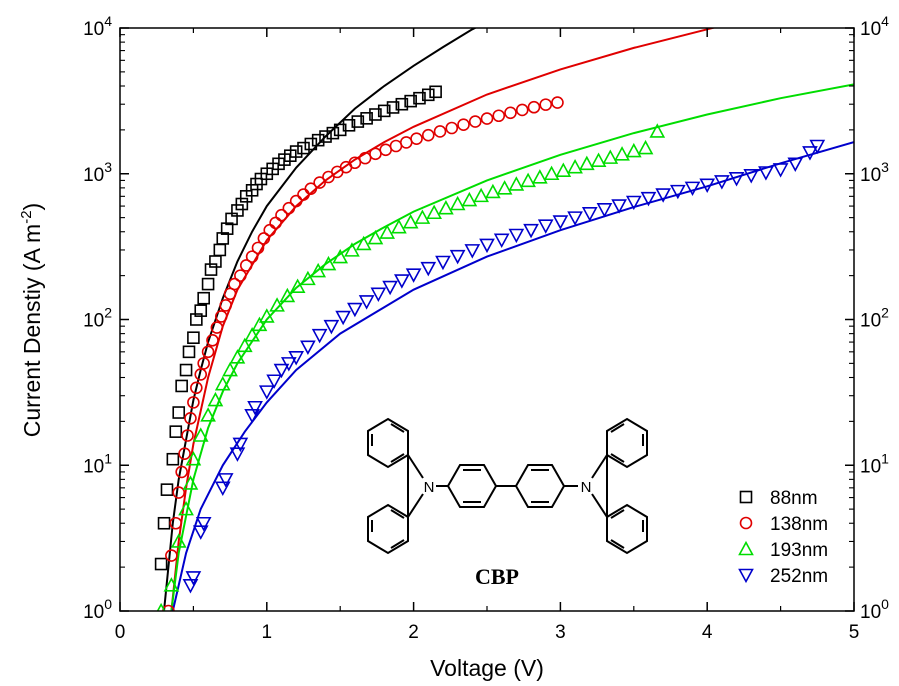 This screenshot has width=899, height=686. Describe the element at coordinates (799, 524) in the screenshot. I see `legend-label-138nm: 138nm` at that location.